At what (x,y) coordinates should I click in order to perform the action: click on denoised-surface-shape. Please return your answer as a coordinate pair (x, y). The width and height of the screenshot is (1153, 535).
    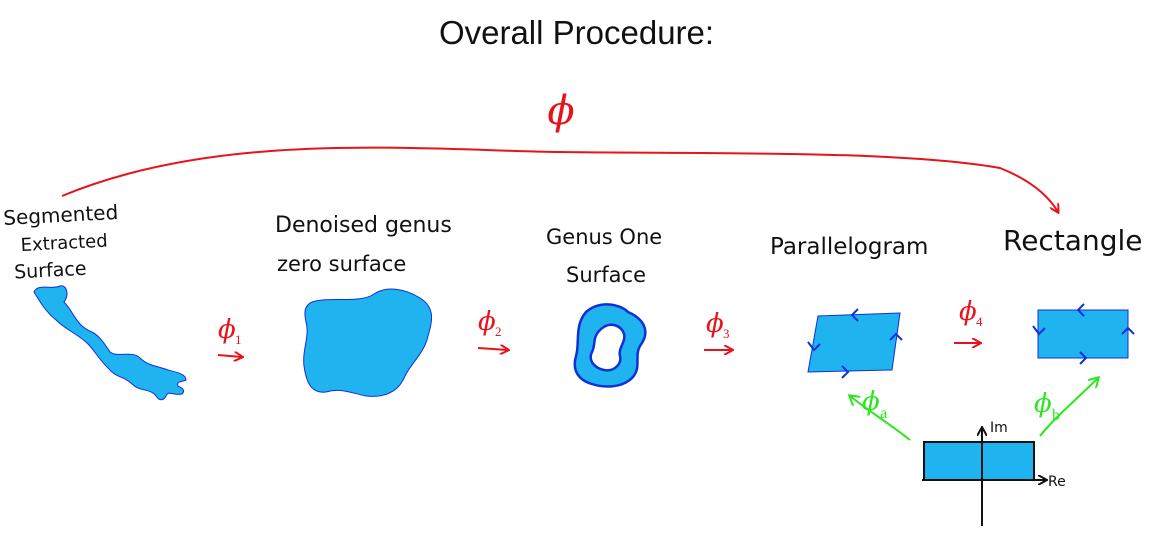
    Looking at the image, I should click on (367, 342).